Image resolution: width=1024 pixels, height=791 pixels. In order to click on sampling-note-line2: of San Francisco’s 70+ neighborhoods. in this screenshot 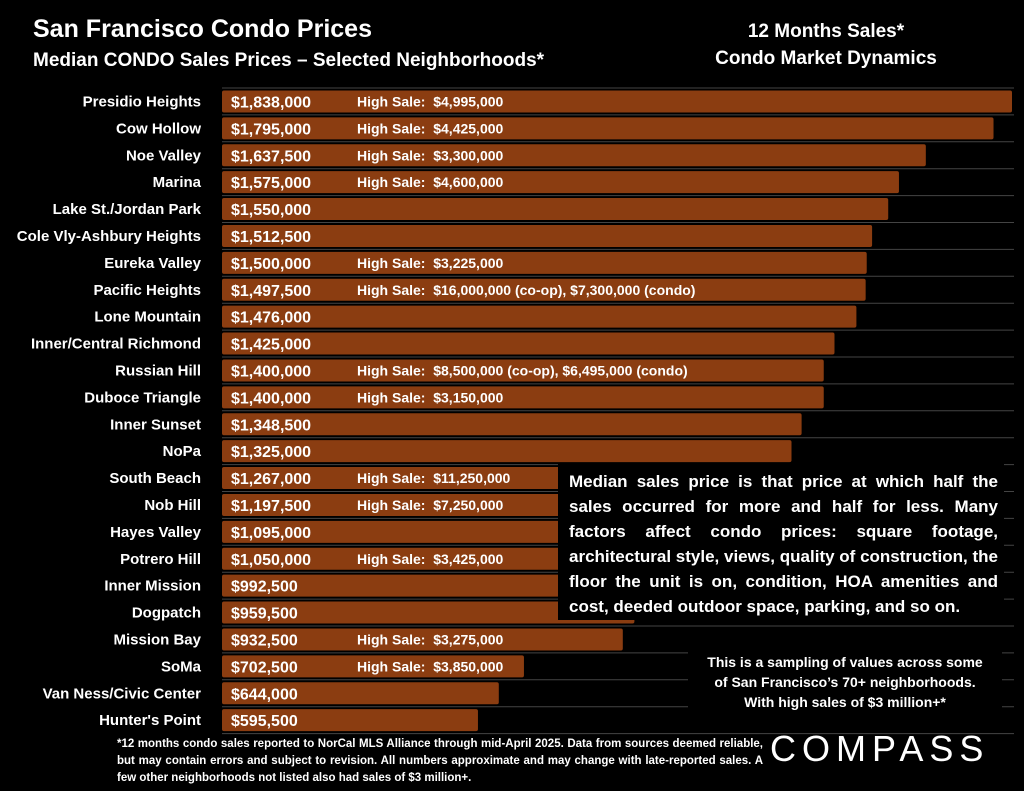, I will do `click(845, 682)`.